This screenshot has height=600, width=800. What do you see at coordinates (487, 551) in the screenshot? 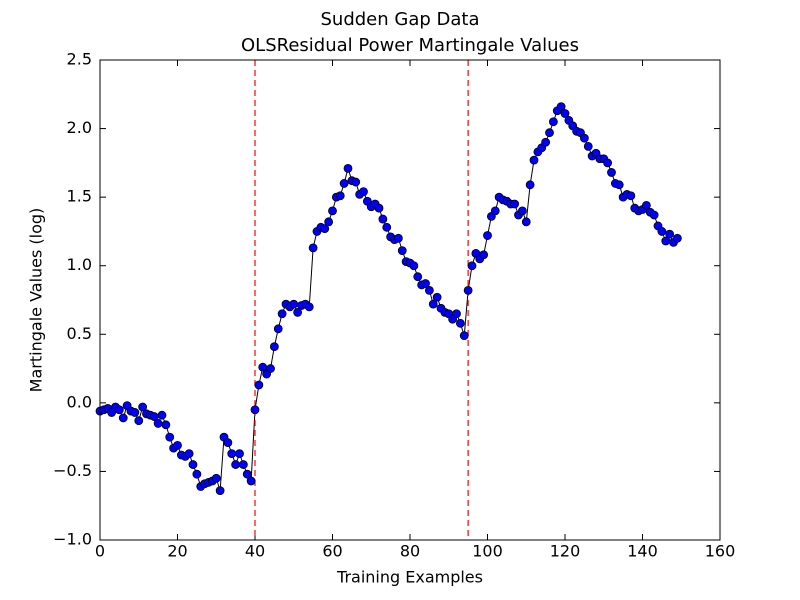
I see `x-tick-label: 100` at bounding box center [487, 551].